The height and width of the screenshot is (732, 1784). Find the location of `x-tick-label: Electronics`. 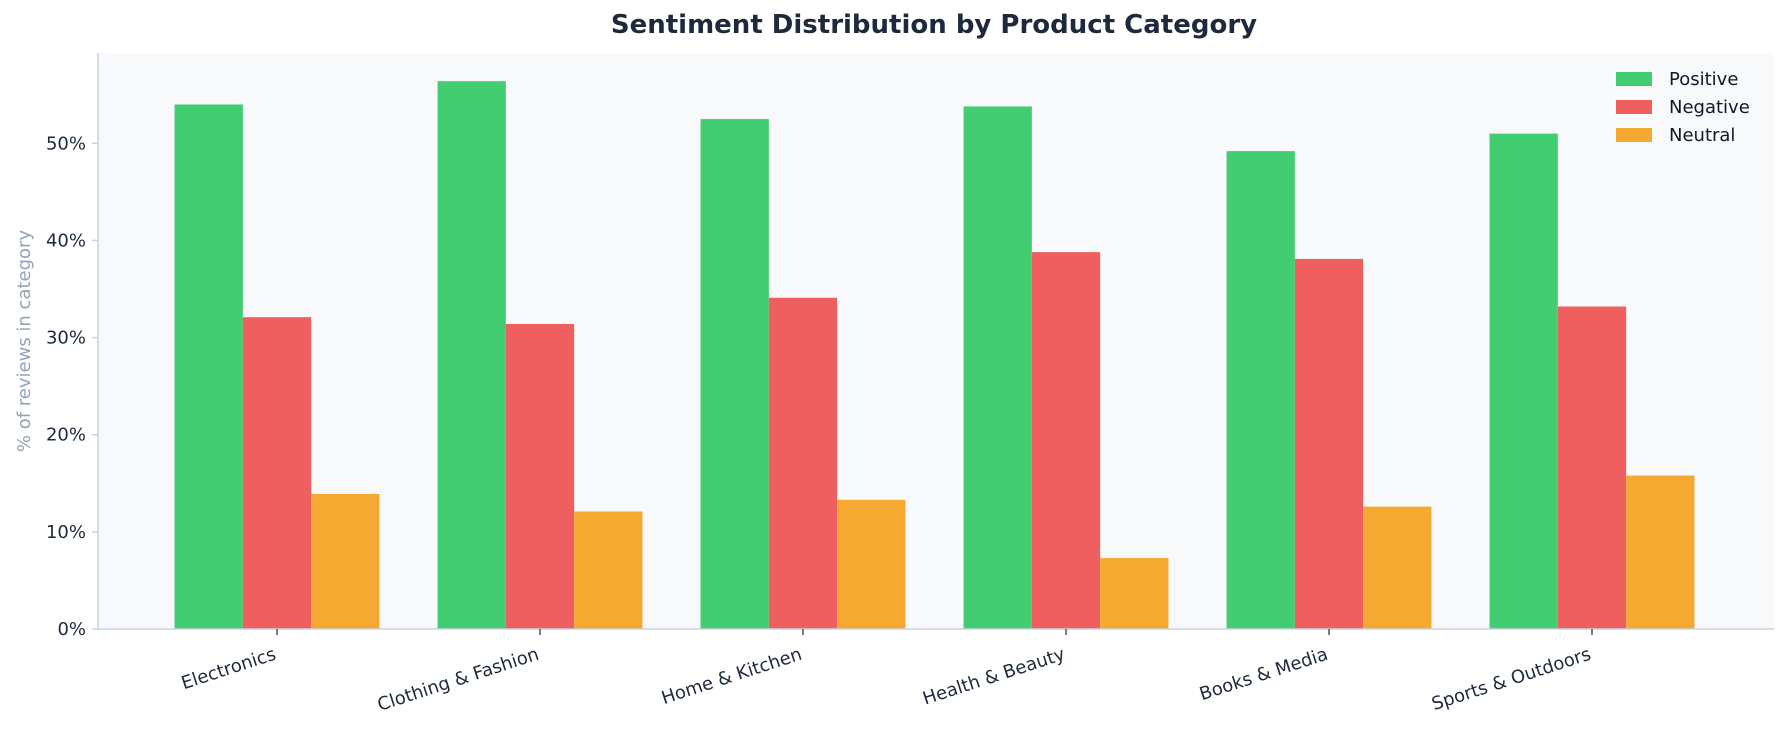

x-tick-label: Electronics is located at coordinates (229, 669).